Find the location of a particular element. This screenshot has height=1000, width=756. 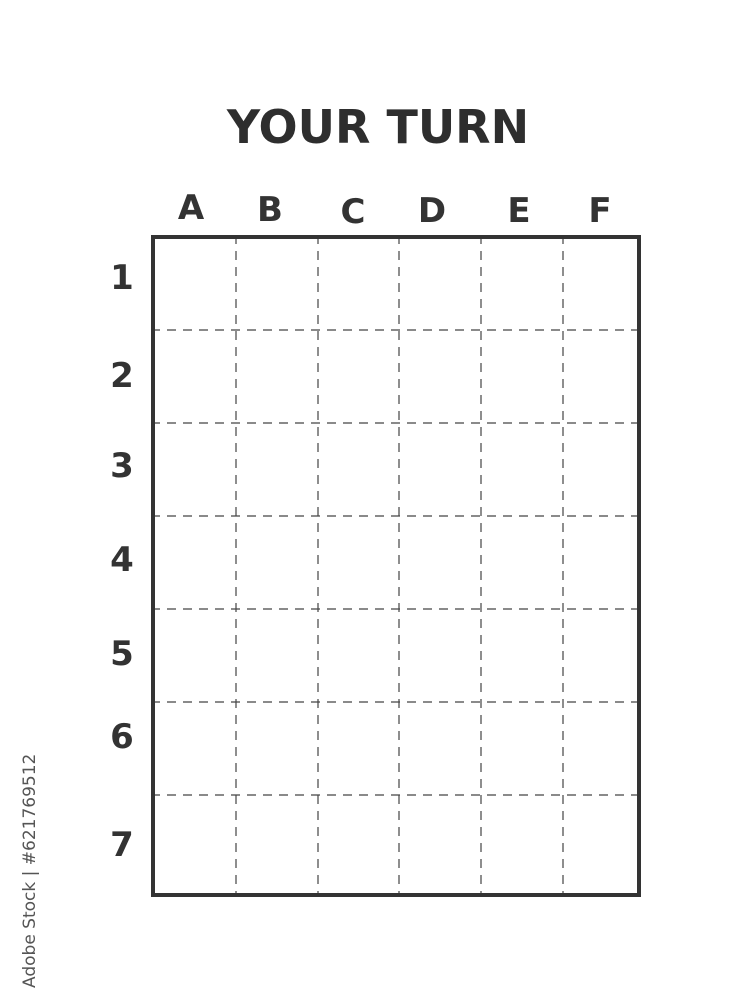

column-label-f: F is located at coordinates (600, 211).